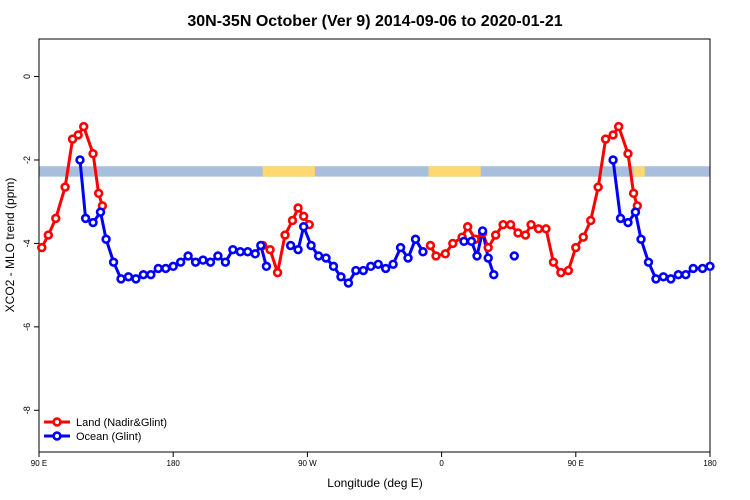 This screenshot has height=500, width=750. What do you see at coordinates (374, 483) in the screenshot?
I see `x-axis-label: Longitude (deg E)` at bounding box center [374, 483].